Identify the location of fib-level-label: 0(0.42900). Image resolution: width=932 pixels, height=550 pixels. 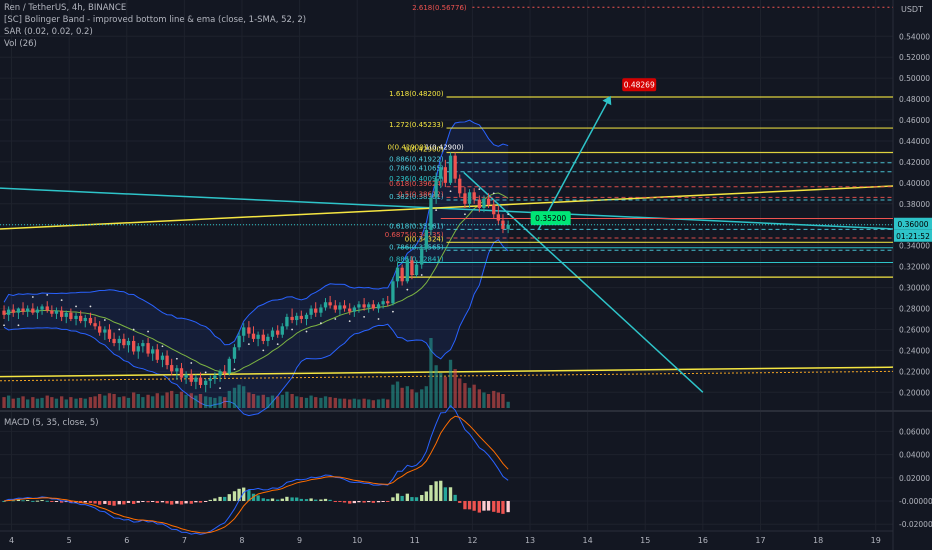
(424, 150).